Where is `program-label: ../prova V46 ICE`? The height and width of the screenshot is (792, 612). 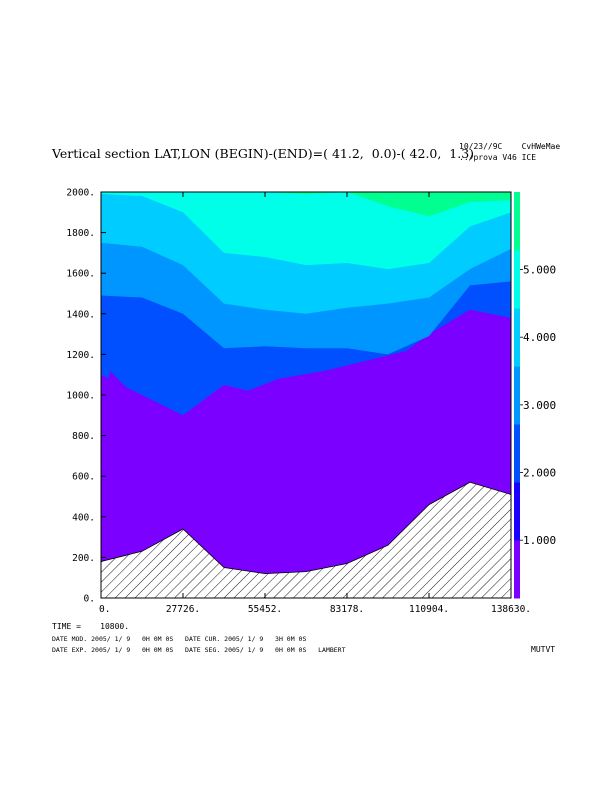
program-label: ../prova V46 ICE is located at coordinates (498, 157).